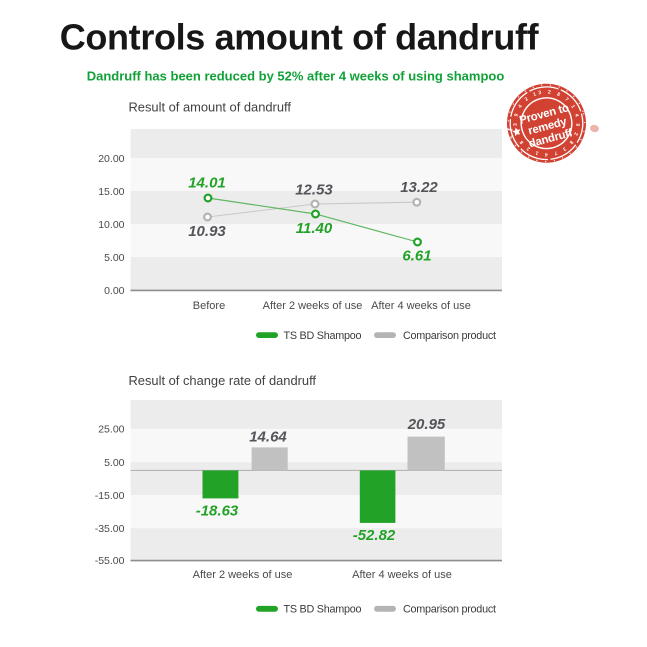  Describe the element at coordinates (111, 225) in the screenshot. I see `svg-text: 10.00` at that location.